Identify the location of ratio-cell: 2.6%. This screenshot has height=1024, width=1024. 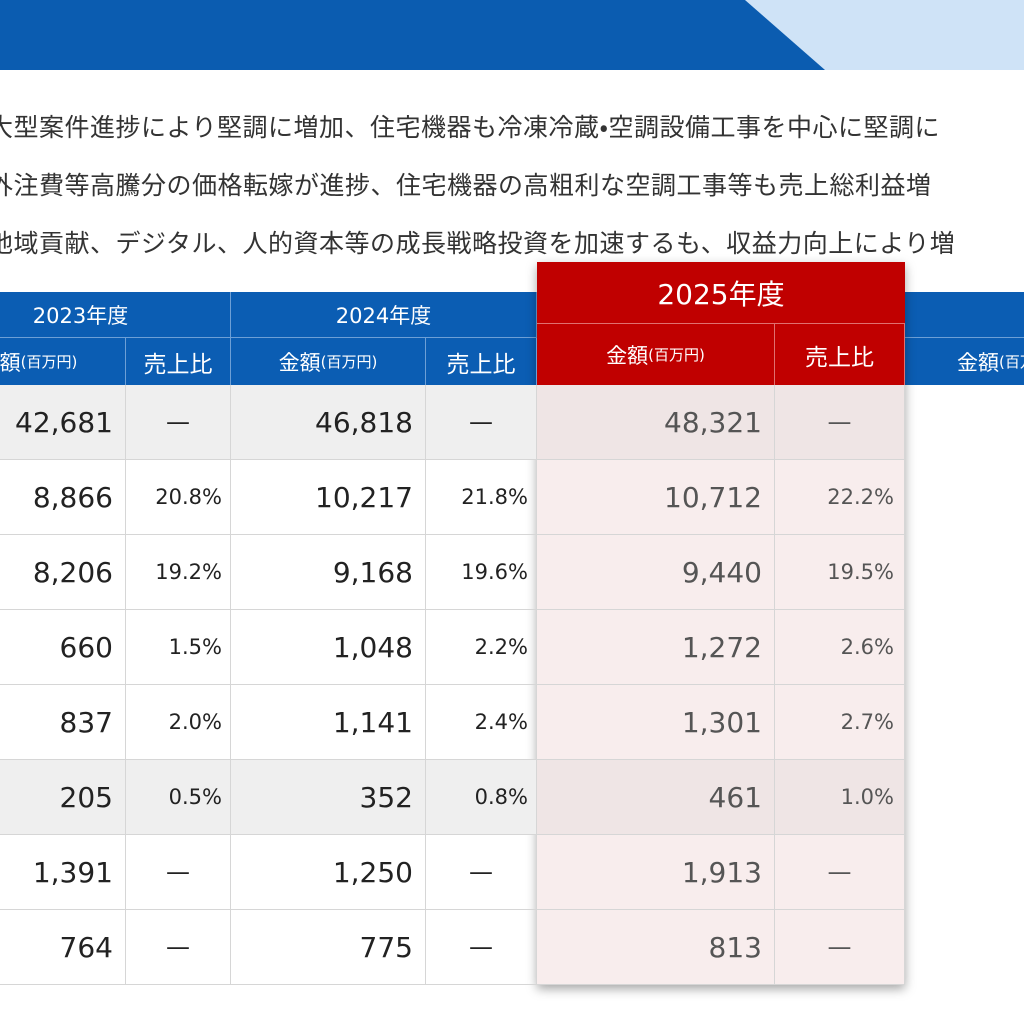
(840, 647).